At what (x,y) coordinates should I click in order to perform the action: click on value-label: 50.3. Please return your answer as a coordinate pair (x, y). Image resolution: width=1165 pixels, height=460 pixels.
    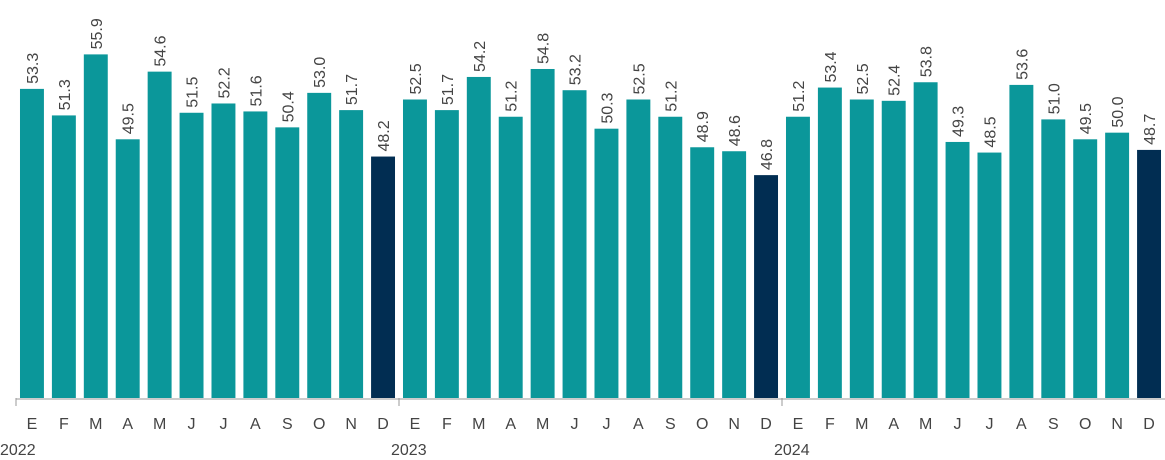
    Looking at the image, I should click on (607, 107).